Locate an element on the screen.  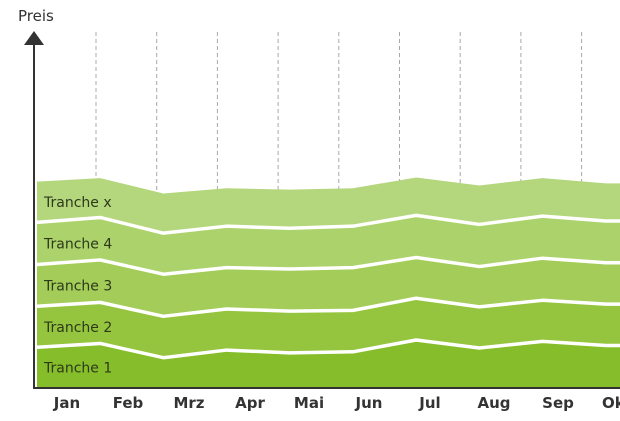
band-label: Tranche x is located at coordinates (77, 203).